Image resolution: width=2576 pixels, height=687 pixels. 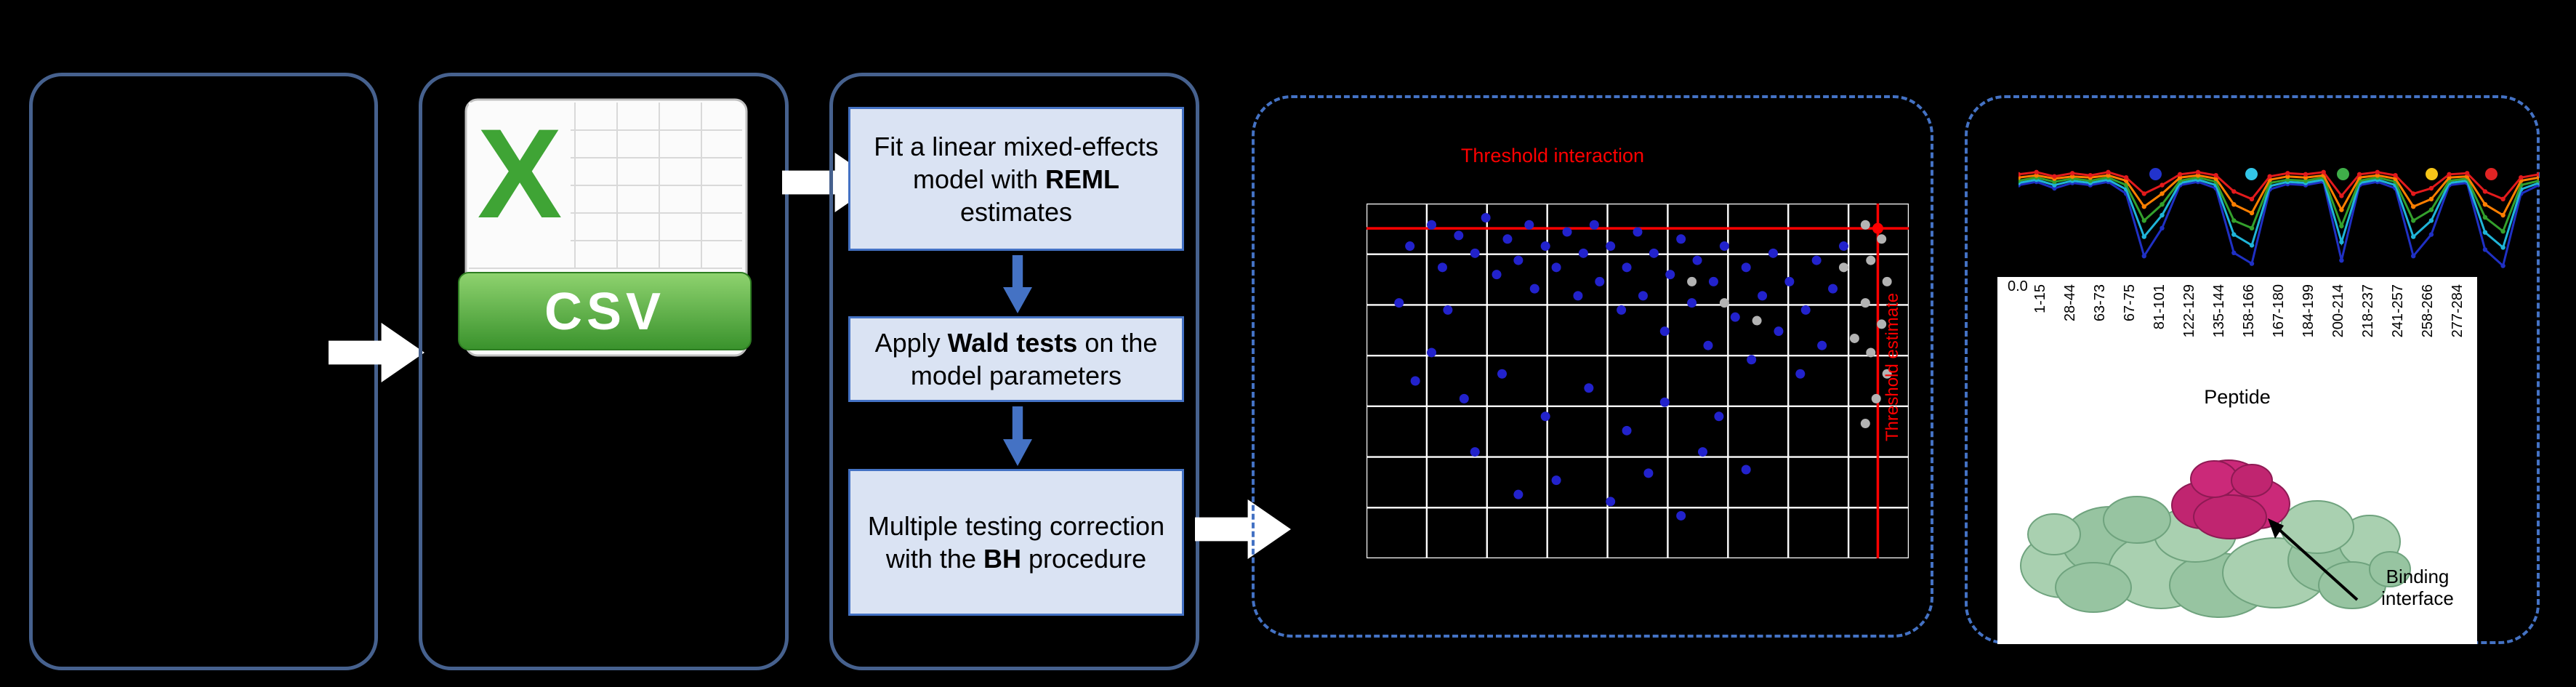 What do you see at coordinates (2040, 299) in the screenshot?
I see `peptide-tick-label: 1-15` at bounding box center [2040, 299].